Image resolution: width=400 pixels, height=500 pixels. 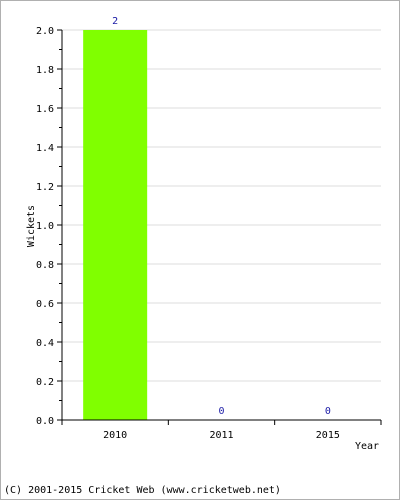 I want to click on x-axis-title: Year, so click(x=367, y=446).